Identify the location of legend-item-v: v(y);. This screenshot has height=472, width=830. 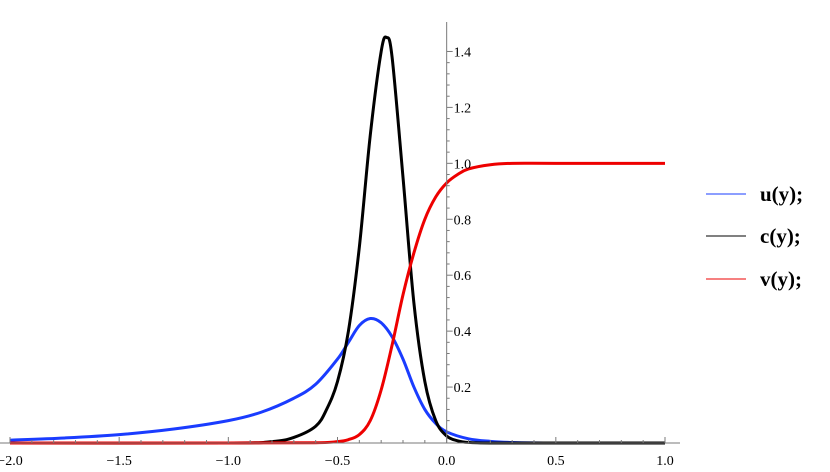
(754, 279).